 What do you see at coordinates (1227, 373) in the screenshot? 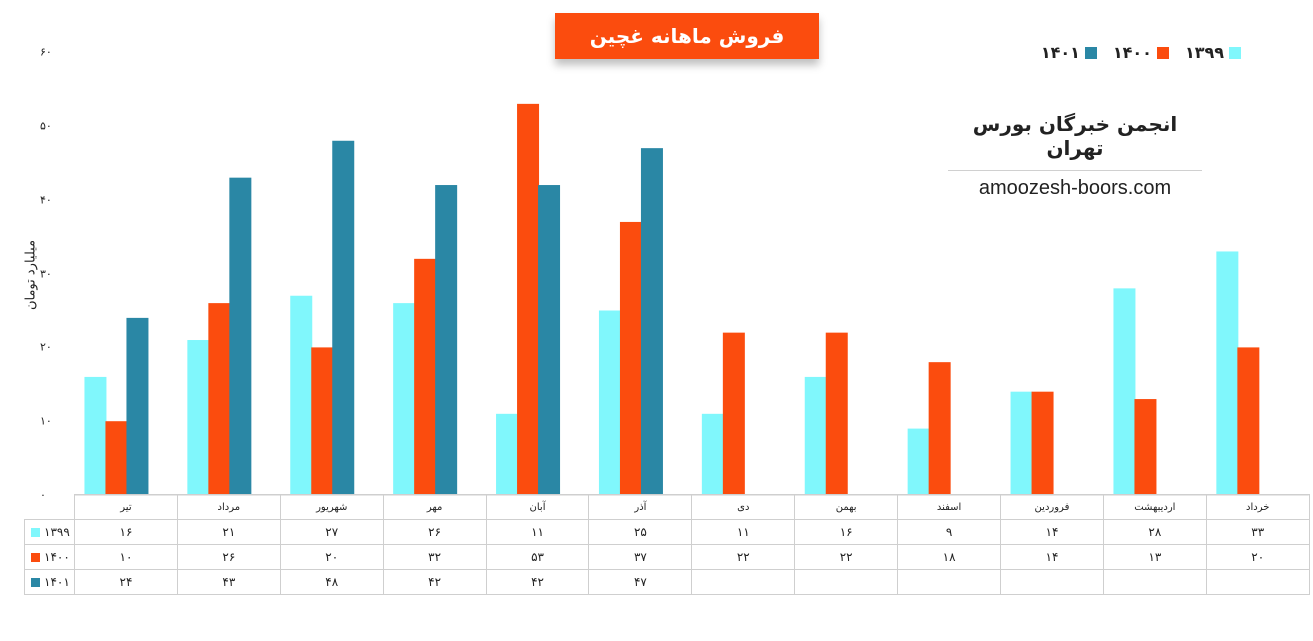
I see `bar-۱۳۹۹-خرداد` at bounding box center [1227, 373].